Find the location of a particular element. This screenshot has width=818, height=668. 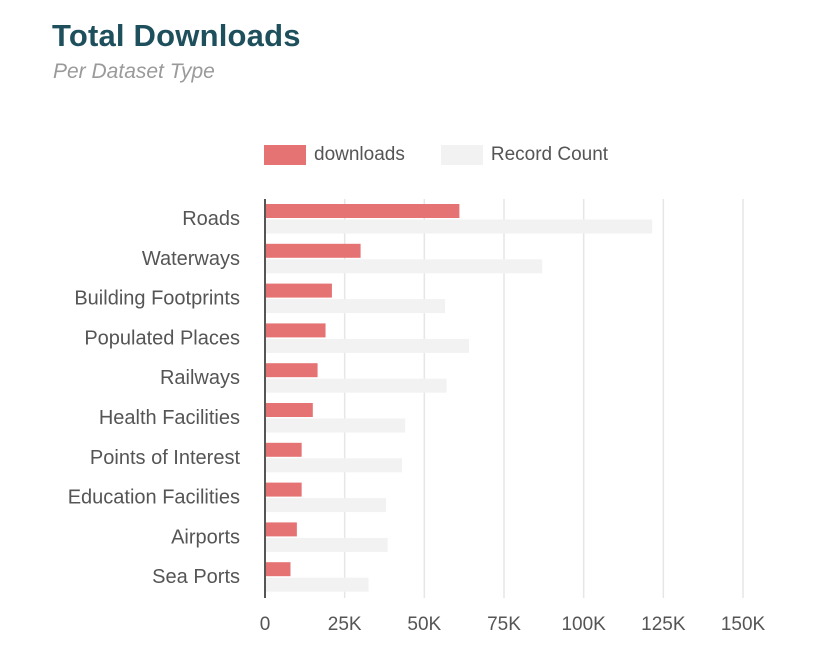

category-label: Building Footprints is located at coordinates (157, 299).